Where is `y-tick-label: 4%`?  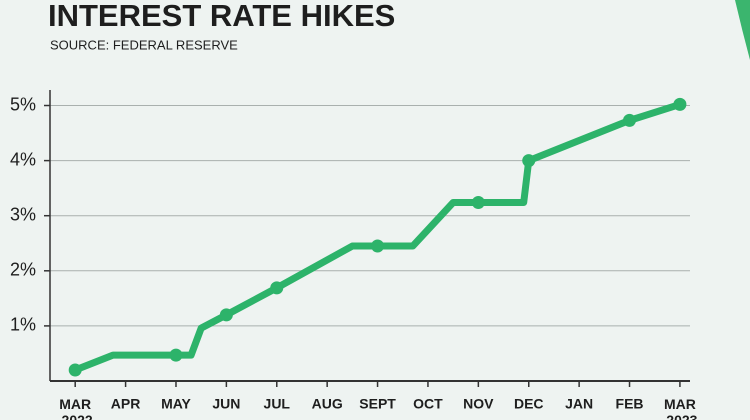 y-tick-label: 4% is located at coordinates (23, 159).